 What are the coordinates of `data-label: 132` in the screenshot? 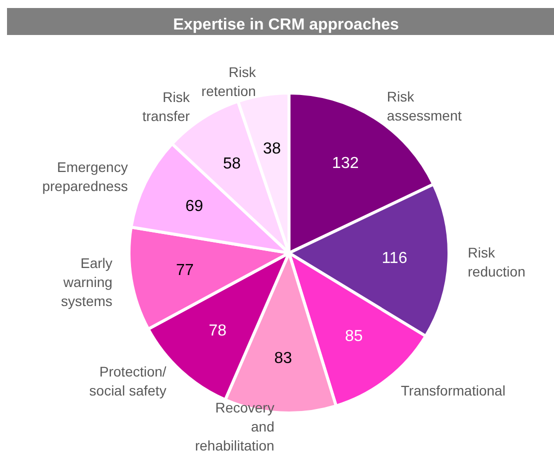 It's located at (345, 163).